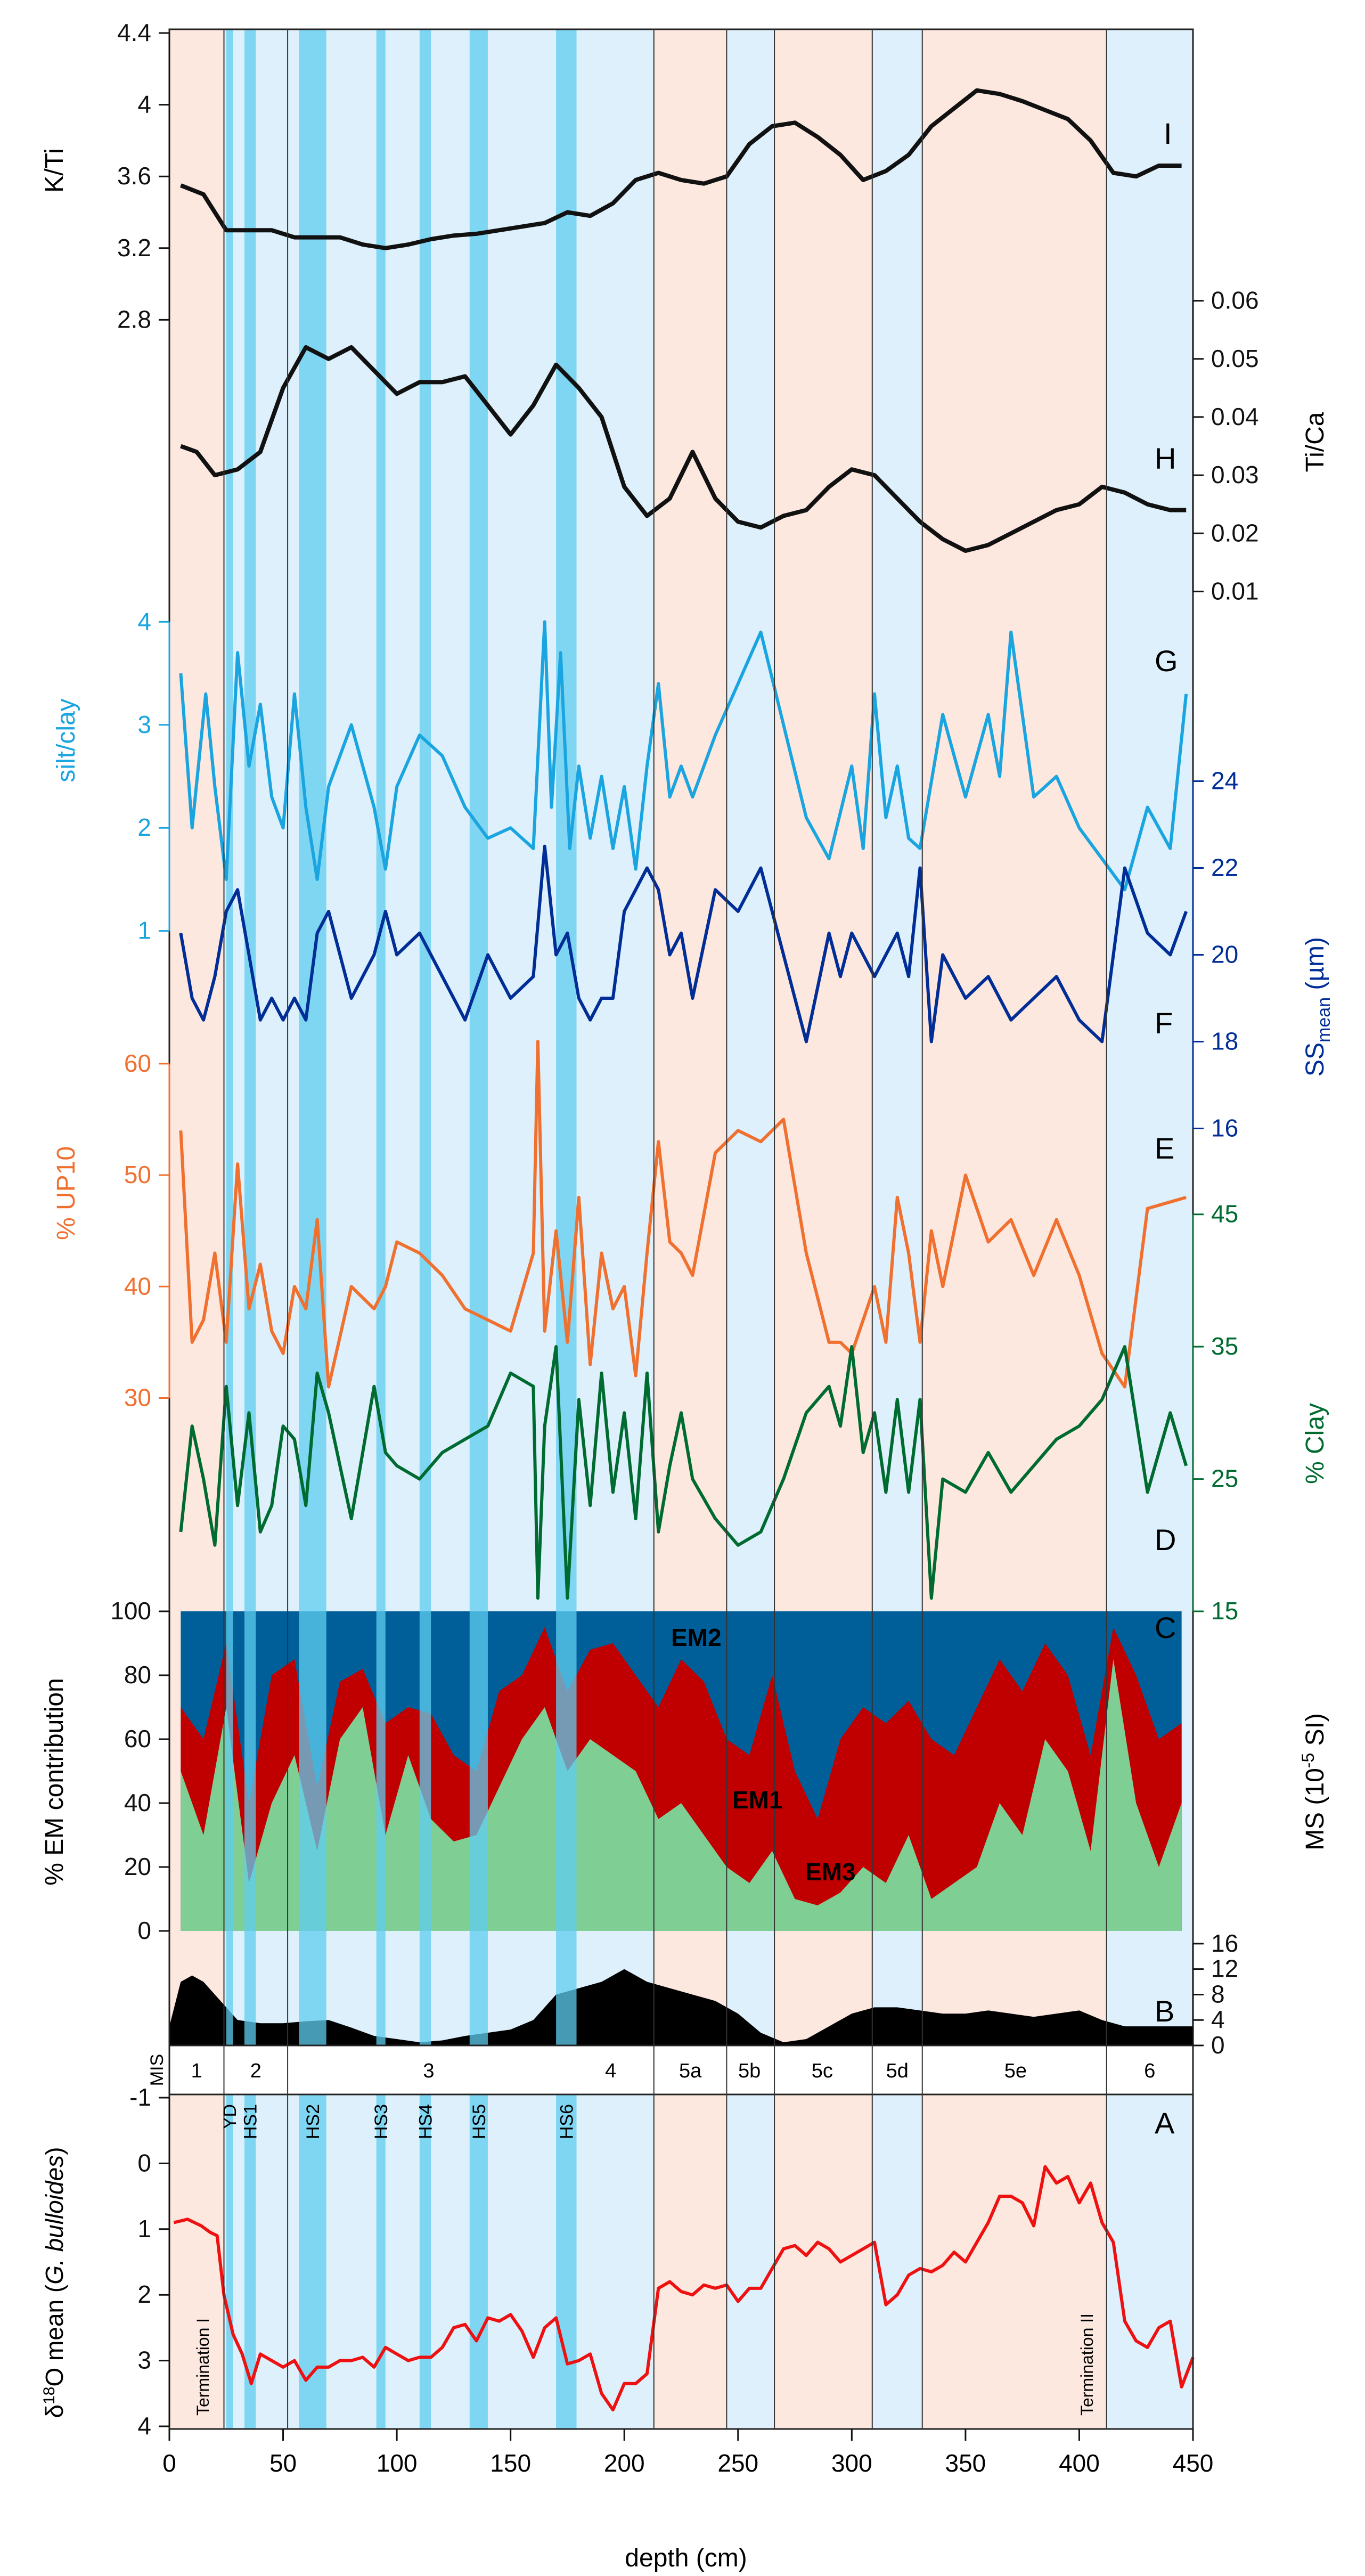 The image size is (1365, 2576). Describe the element at coordinates (1218, 2019) in the screenshot. I see `ms-tick-label-1: 4` at that location.